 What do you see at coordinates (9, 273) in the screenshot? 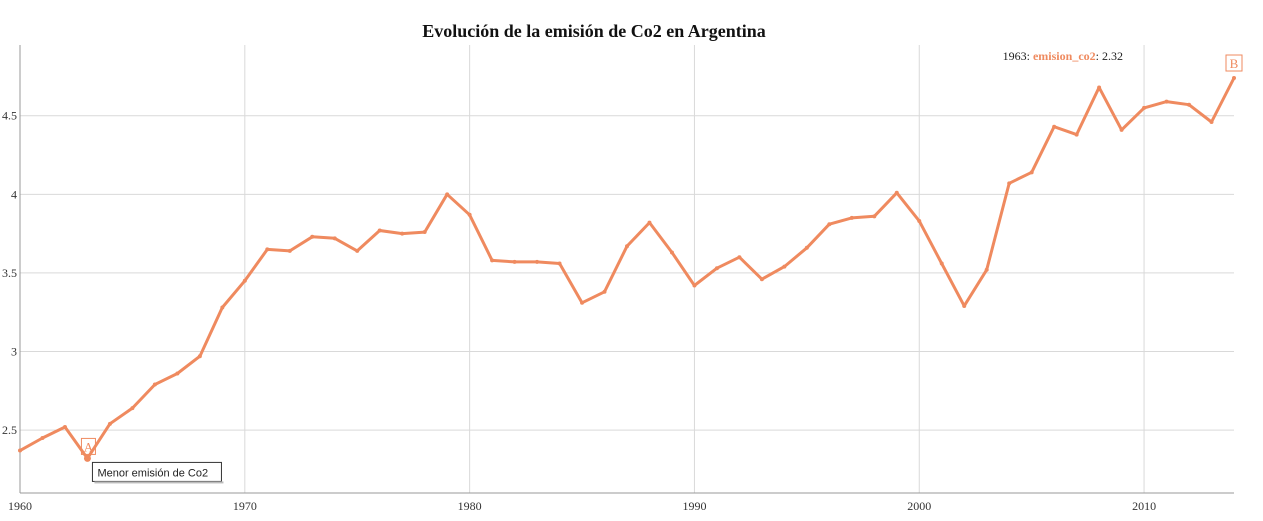
I see `y-tick-label: 3.5` at bounding box center [9, 273].